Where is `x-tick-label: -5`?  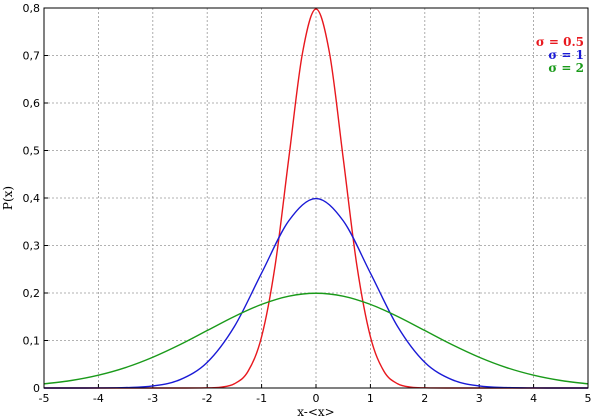 x-tick-label: -5 is located at coordinates (44, 398).